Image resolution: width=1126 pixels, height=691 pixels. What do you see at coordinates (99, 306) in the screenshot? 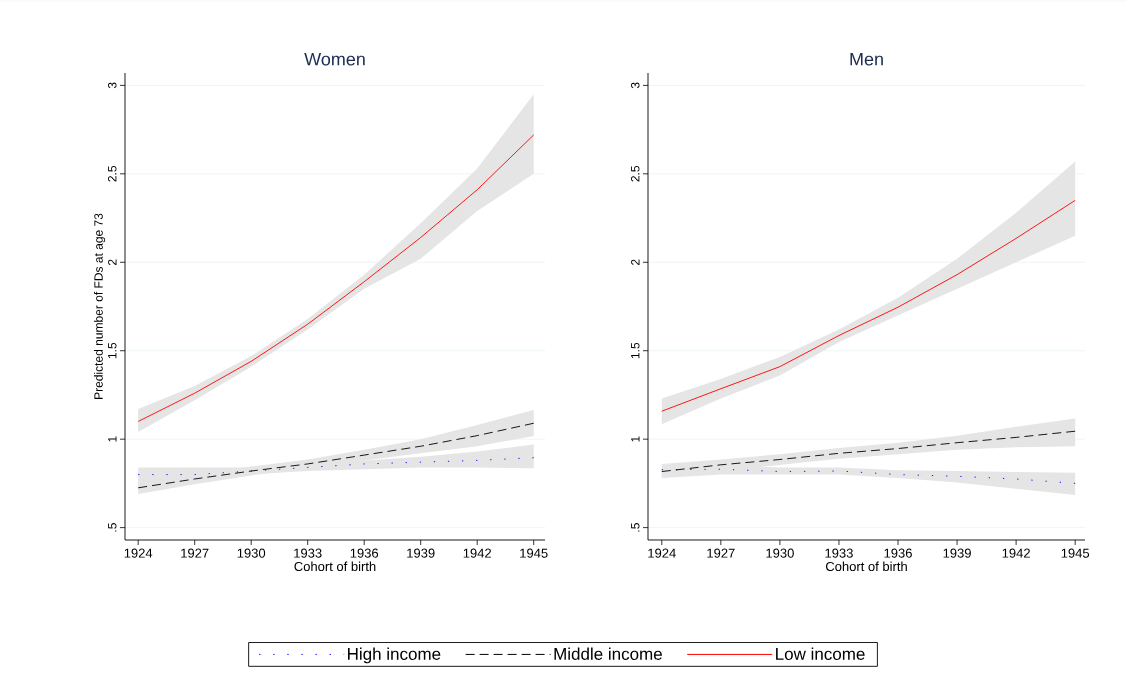
I see `y-axis-title: Predicted number of FDs at age 73` at bounding box center [99, 306].